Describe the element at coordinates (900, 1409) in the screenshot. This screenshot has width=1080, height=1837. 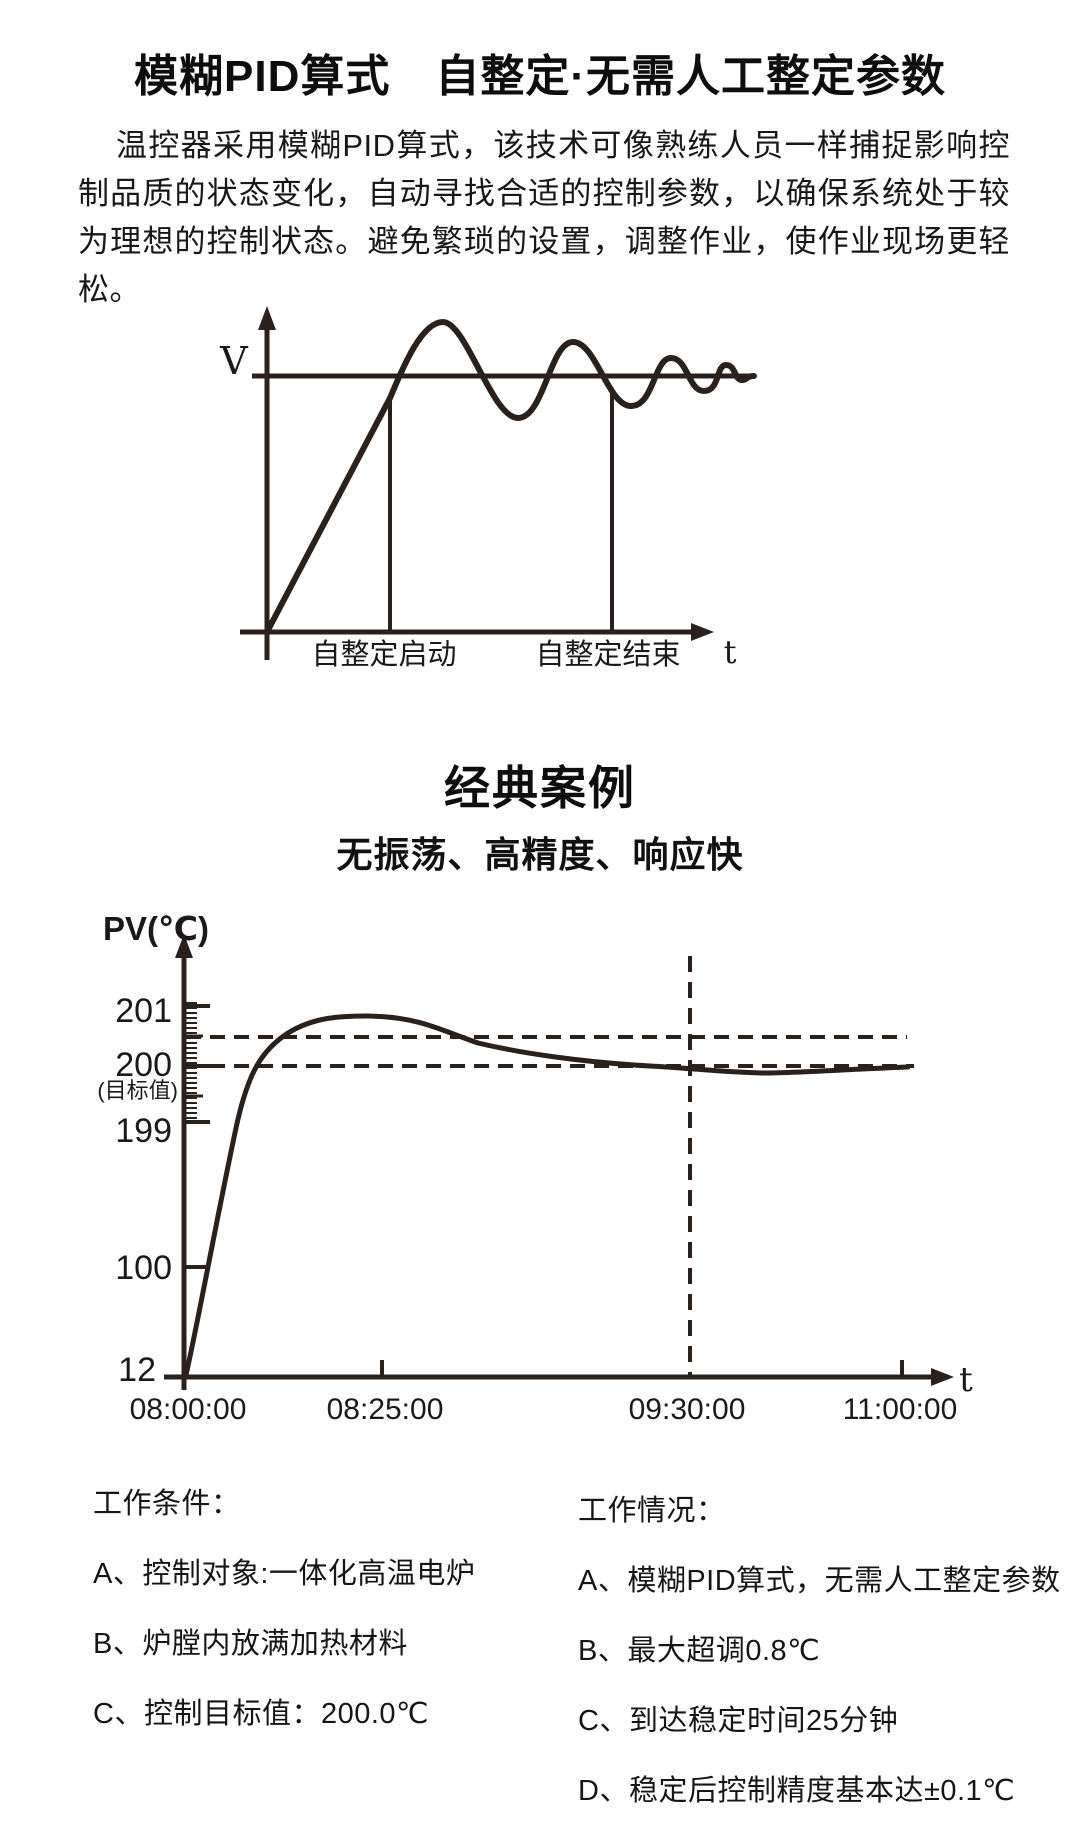
I see `case-xlabel-110000: 11:00:00` at that location.